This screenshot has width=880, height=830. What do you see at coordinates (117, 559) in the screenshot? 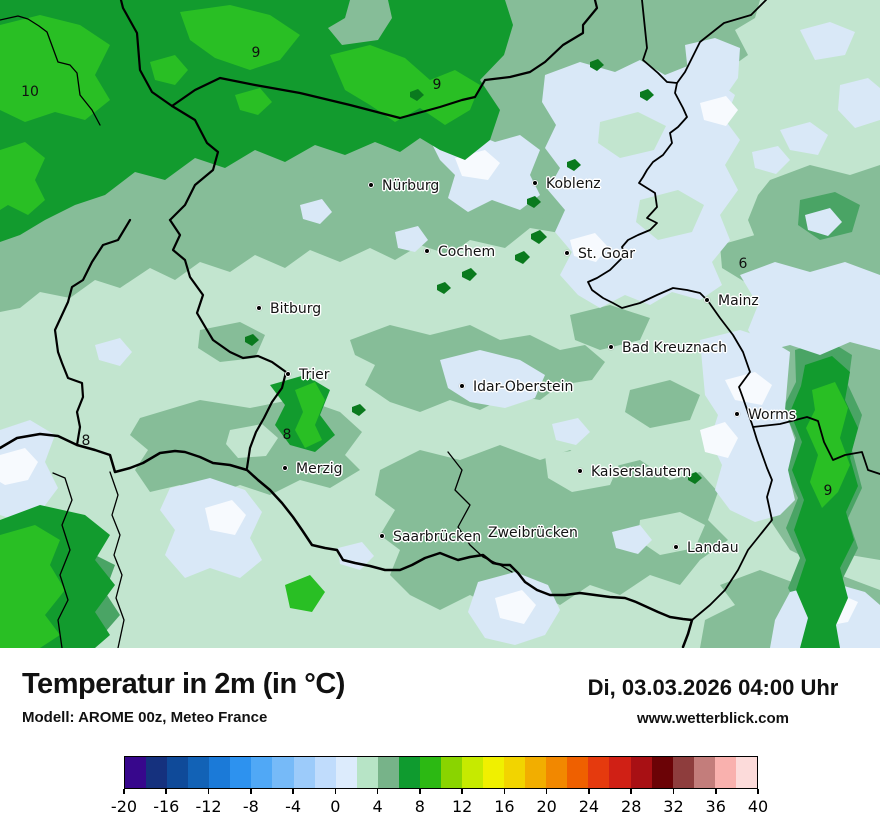
I see `river-second` at bounding box center [117, 559].